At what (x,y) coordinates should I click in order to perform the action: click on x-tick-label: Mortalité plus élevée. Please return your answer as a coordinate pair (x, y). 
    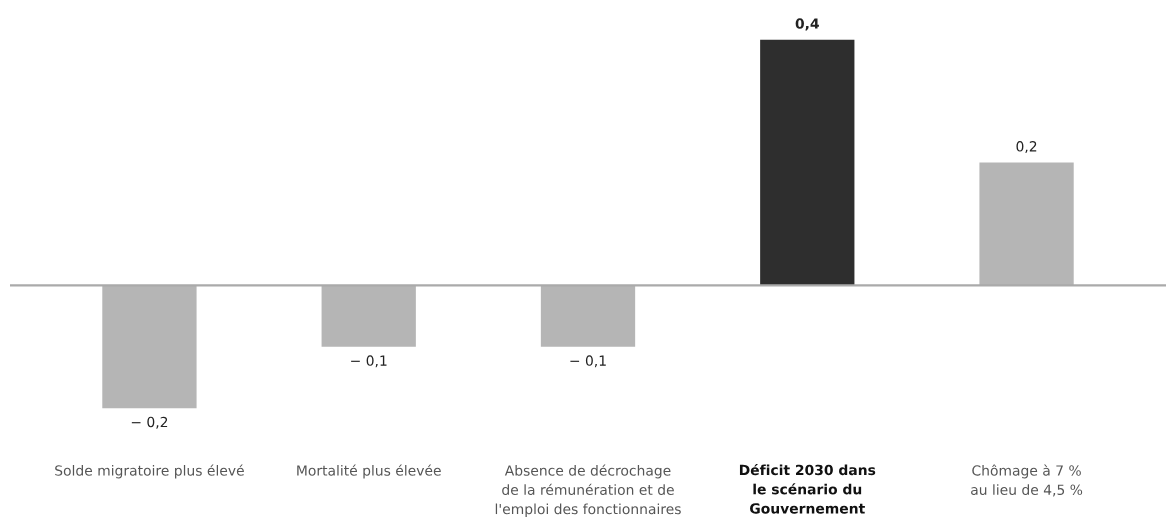
    Looking at the image, I should click on (369, 471).